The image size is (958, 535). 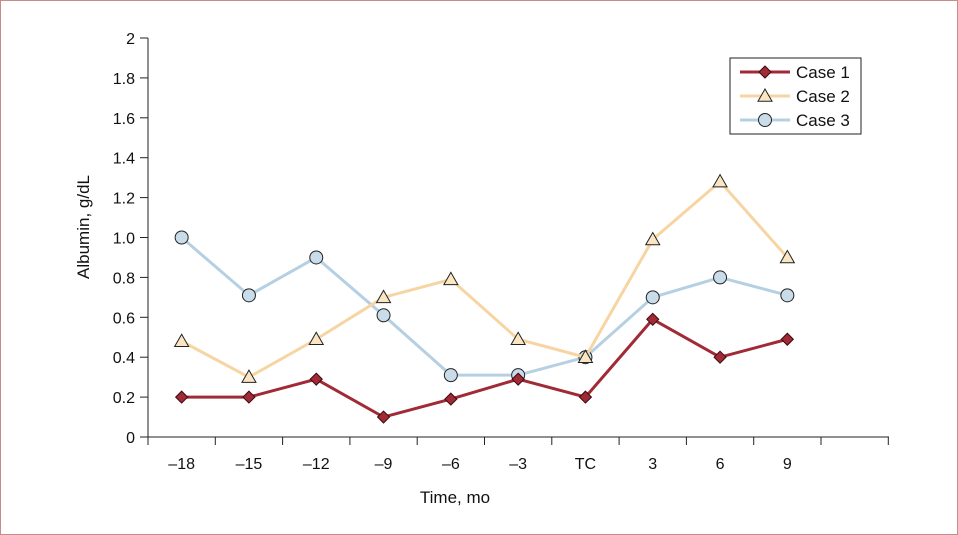 I want to click on y-tick-label: 0.8, so click(x=124, y=278).